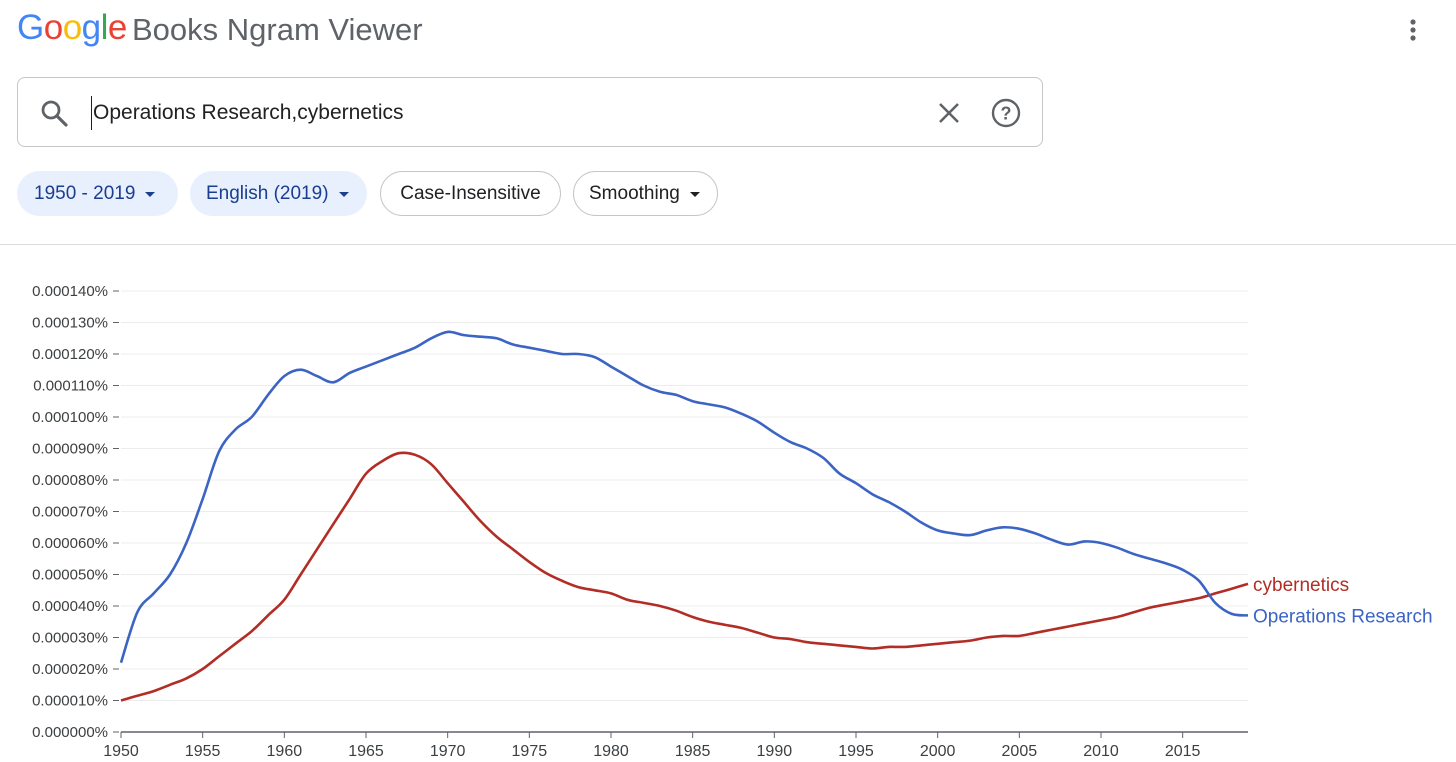 Image resolution: width=1456 pixels, height=762 pixels. Describe the element at coordinates (501, 113) in the screenshot. I see `search-input` at that location.